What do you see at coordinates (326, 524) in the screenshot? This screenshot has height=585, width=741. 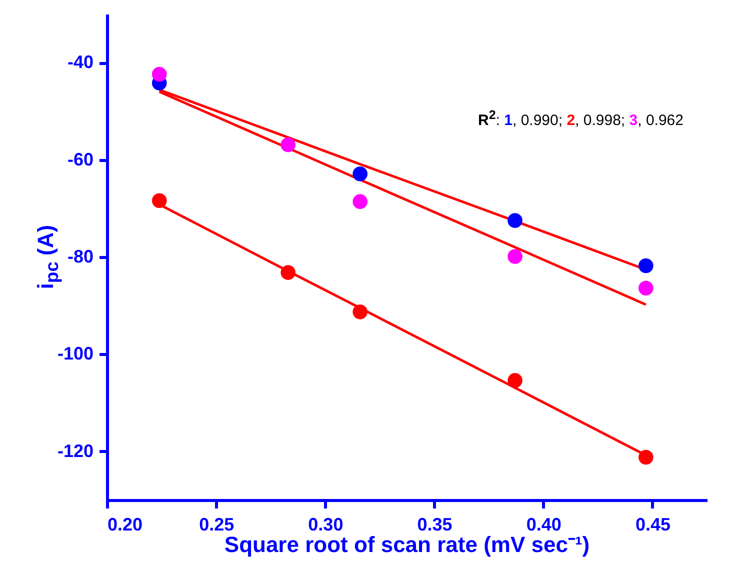 I see `x-tick-label: 0.30` at bounding box center [326, 524].